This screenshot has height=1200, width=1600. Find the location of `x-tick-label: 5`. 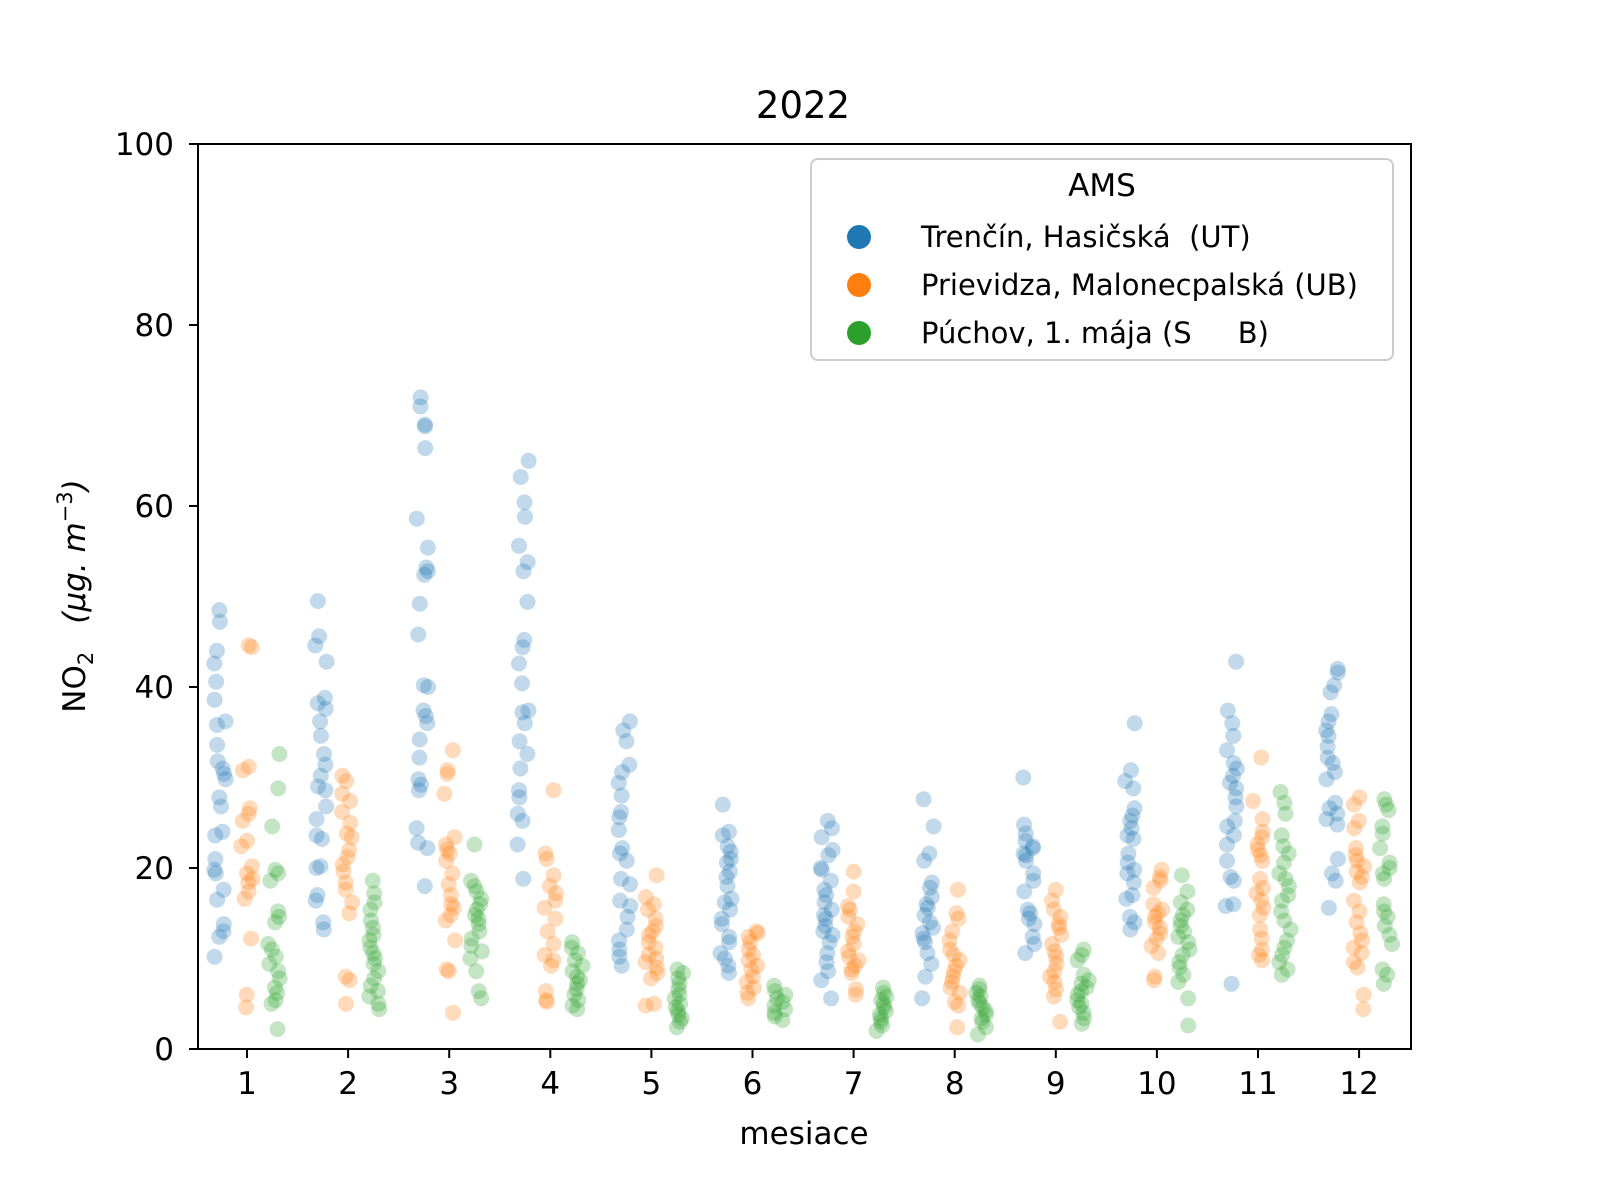

x-tick-label: 5 is located at coordinates (652, 1084).